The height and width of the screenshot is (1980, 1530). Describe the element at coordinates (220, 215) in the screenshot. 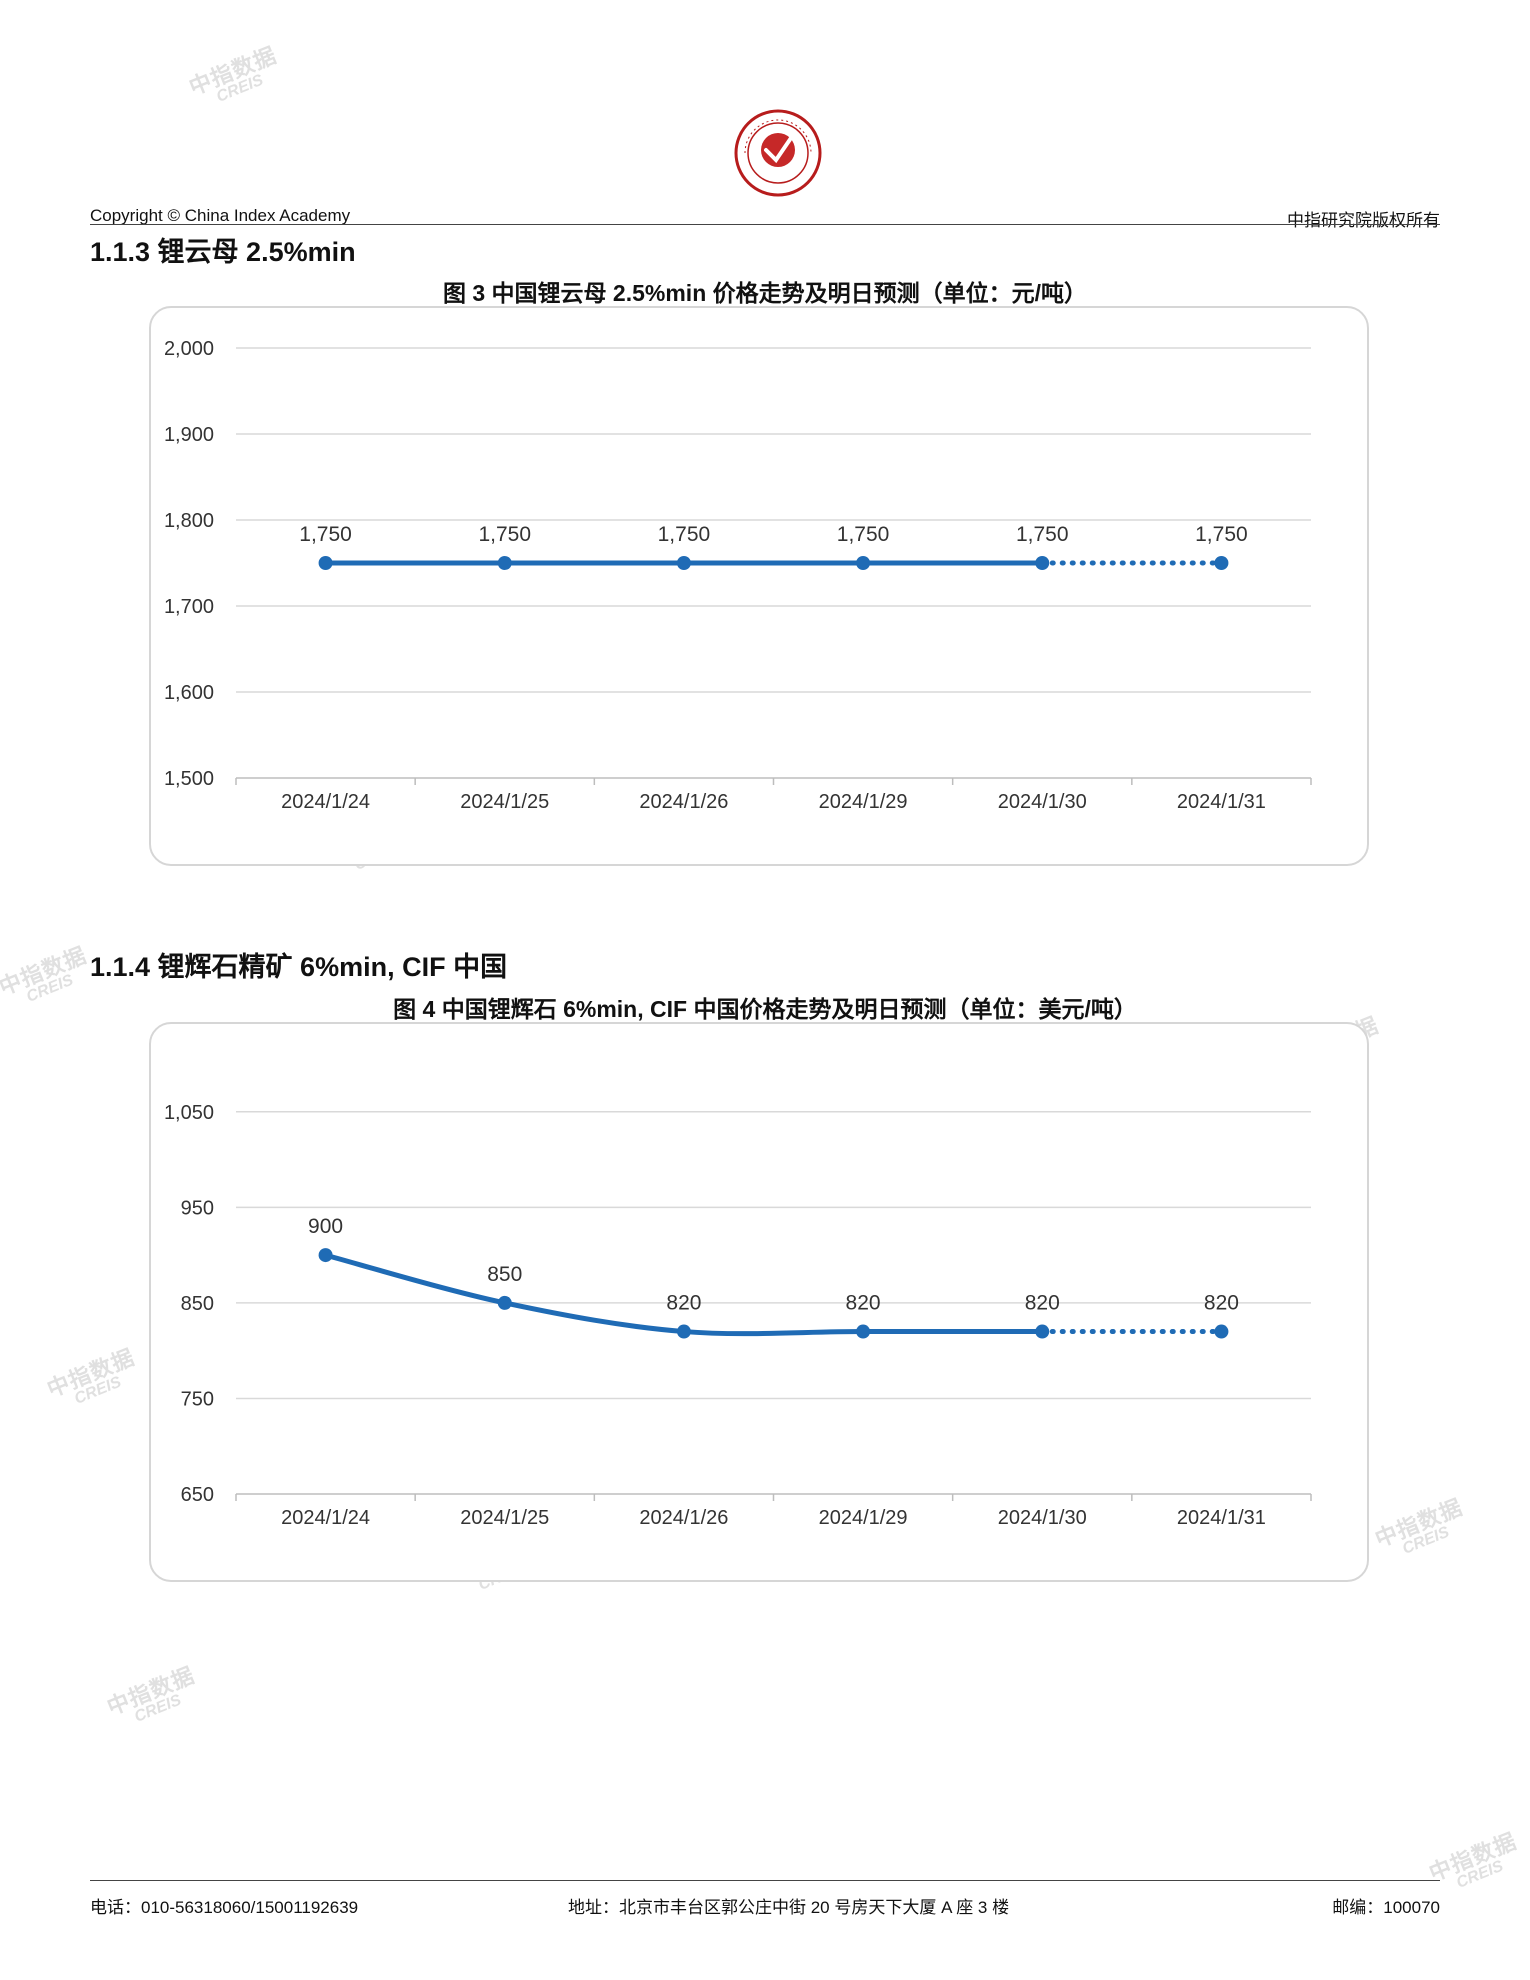

I see `copyright-text: Copyright © China Index Academy` at that location.